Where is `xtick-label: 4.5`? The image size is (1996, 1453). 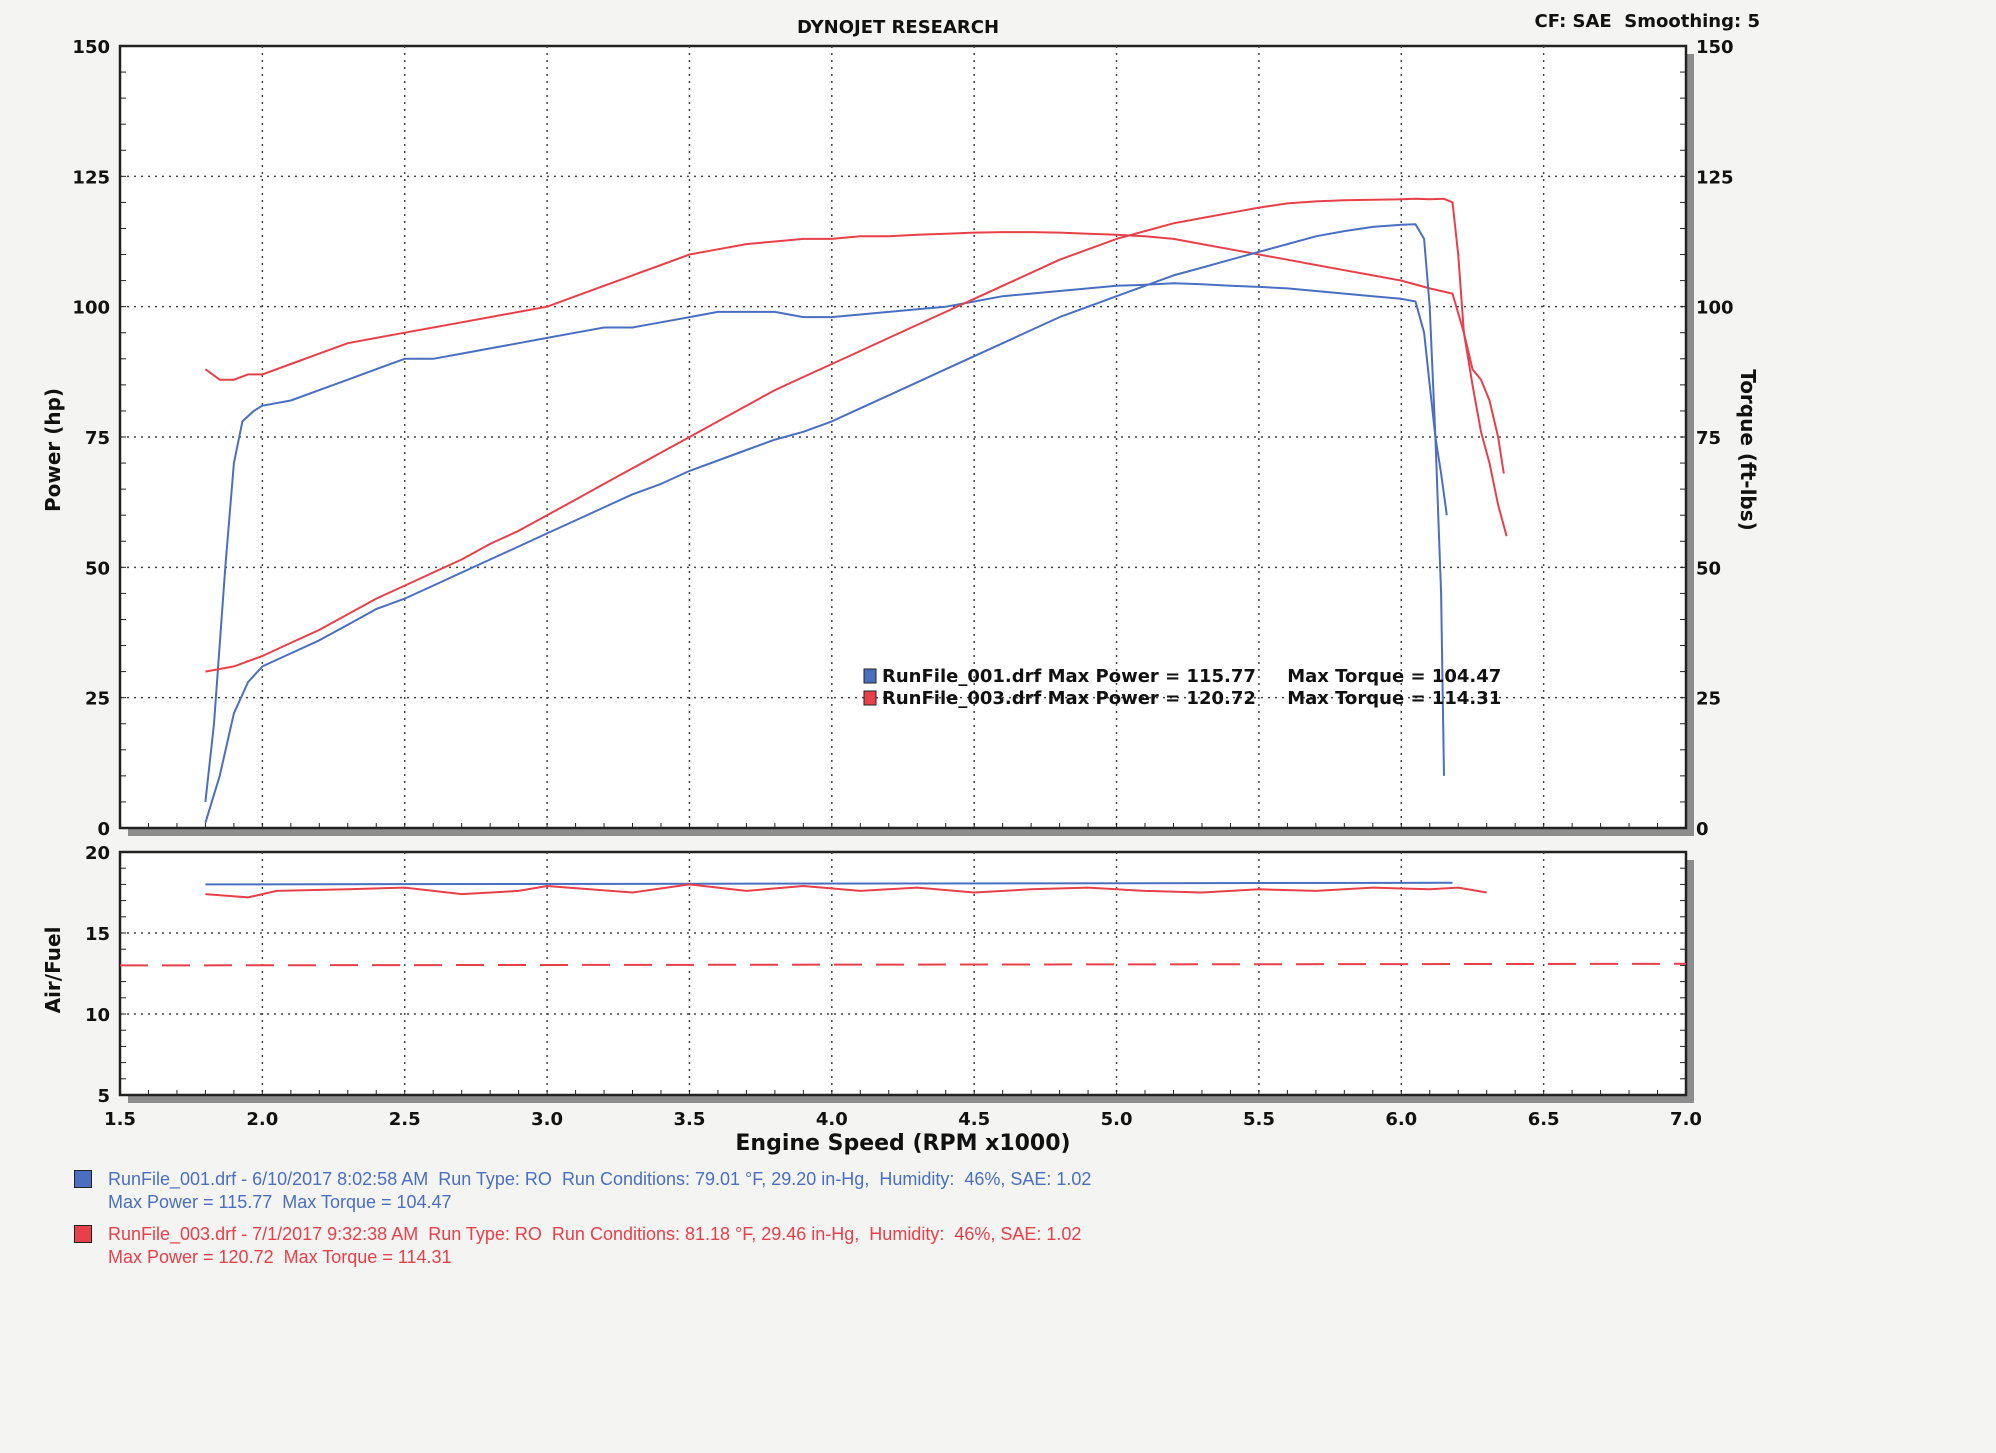
xtick-label: 4.5 is located at coordinates (974, 1119).